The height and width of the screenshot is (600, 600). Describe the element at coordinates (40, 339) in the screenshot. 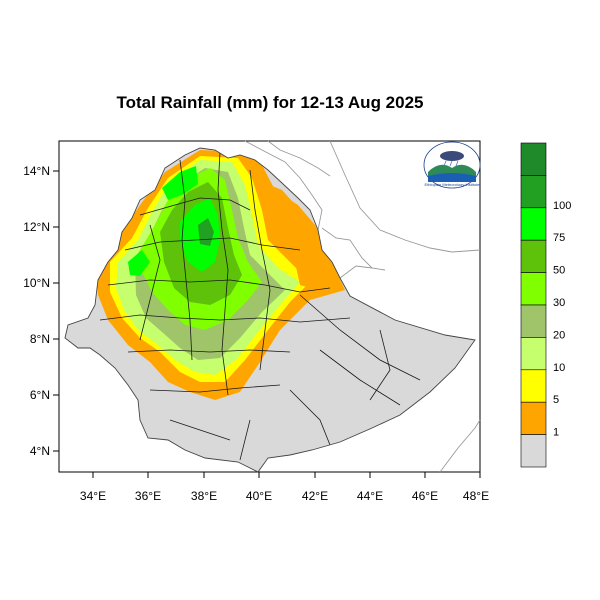

I see `lat-tick-label: 8°N` at that location.